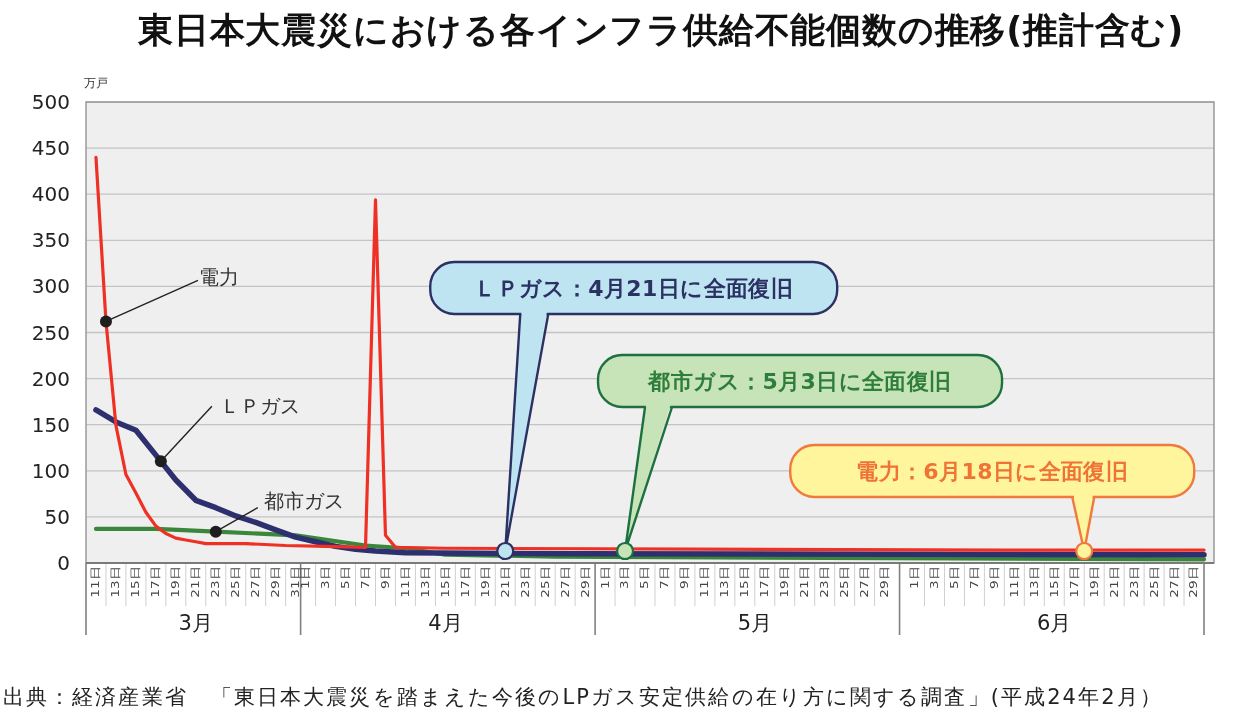 Image resolution: width=1248 pixels, height=716 pixels. I want to click on y-tick-label: 100, so click(50, 470).